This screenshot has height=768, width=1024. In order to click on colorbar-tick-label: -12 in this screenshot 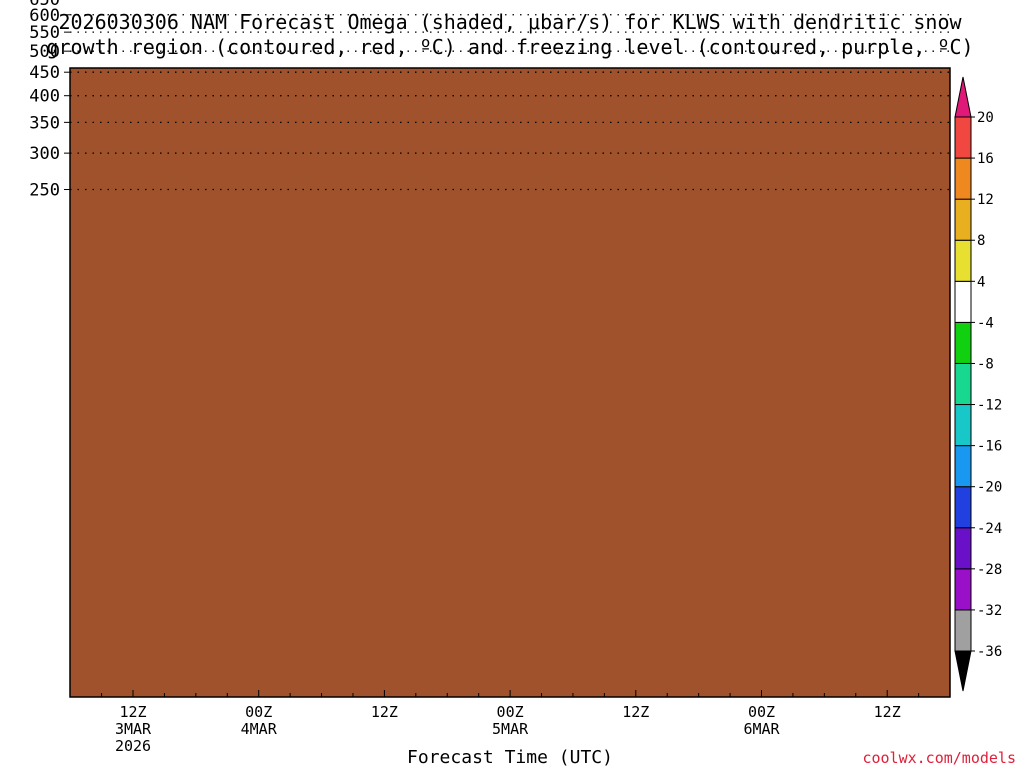, I will do `click(989, 406)`.